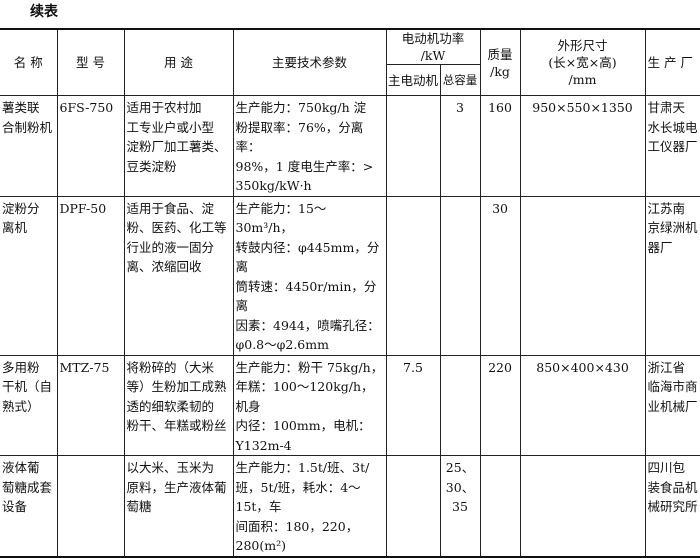  I want to click on cell-size: 850×400×430, so click(582, 405).